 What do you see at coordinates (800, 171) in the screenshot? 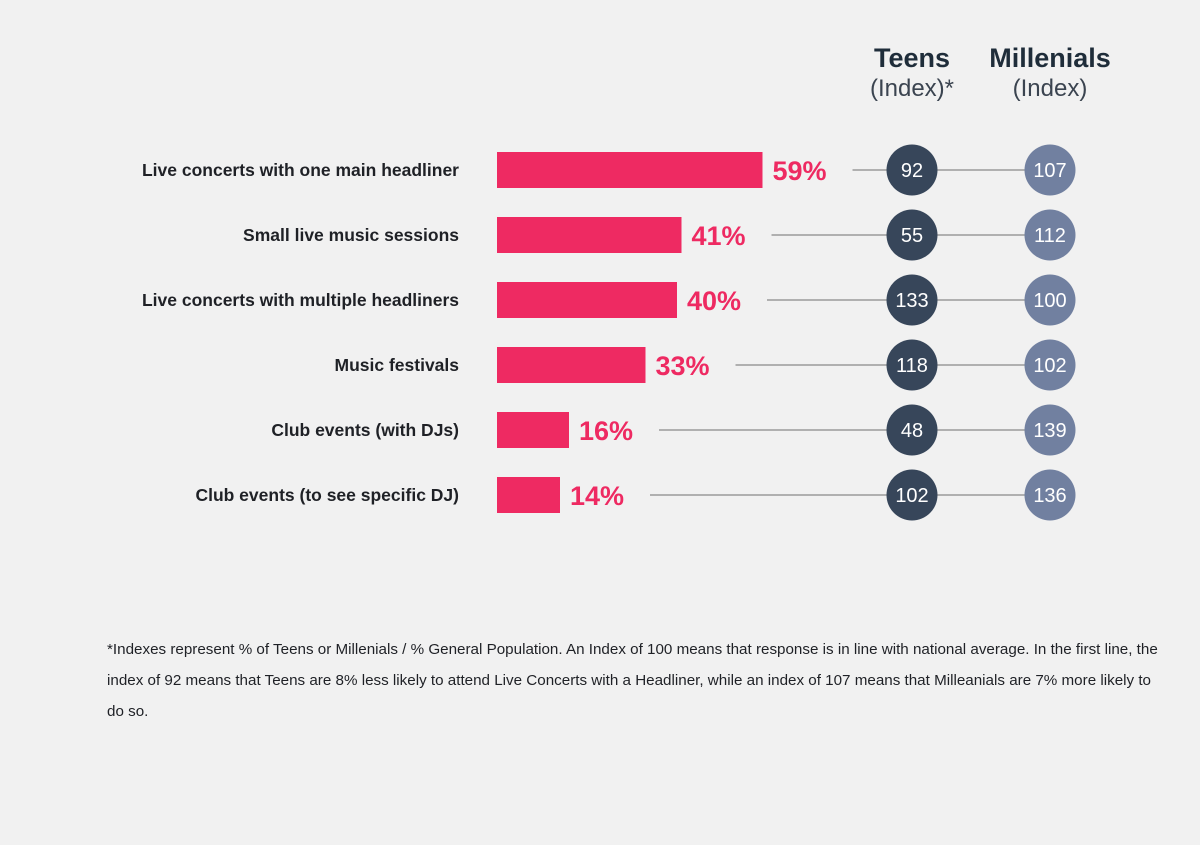
I see `bar-value-label: 59%` at bounding box center [800, 171].